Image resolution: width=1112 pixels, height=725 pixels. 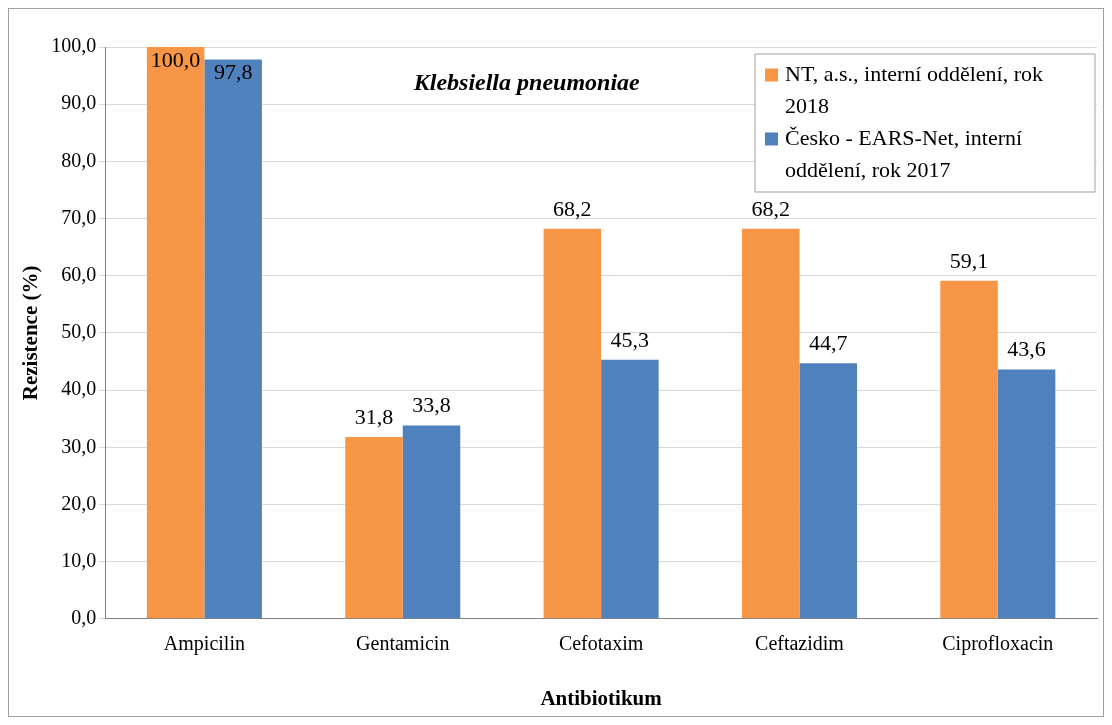 I want to click on y-tick-label: 0,0, so click(x=84, y=617).